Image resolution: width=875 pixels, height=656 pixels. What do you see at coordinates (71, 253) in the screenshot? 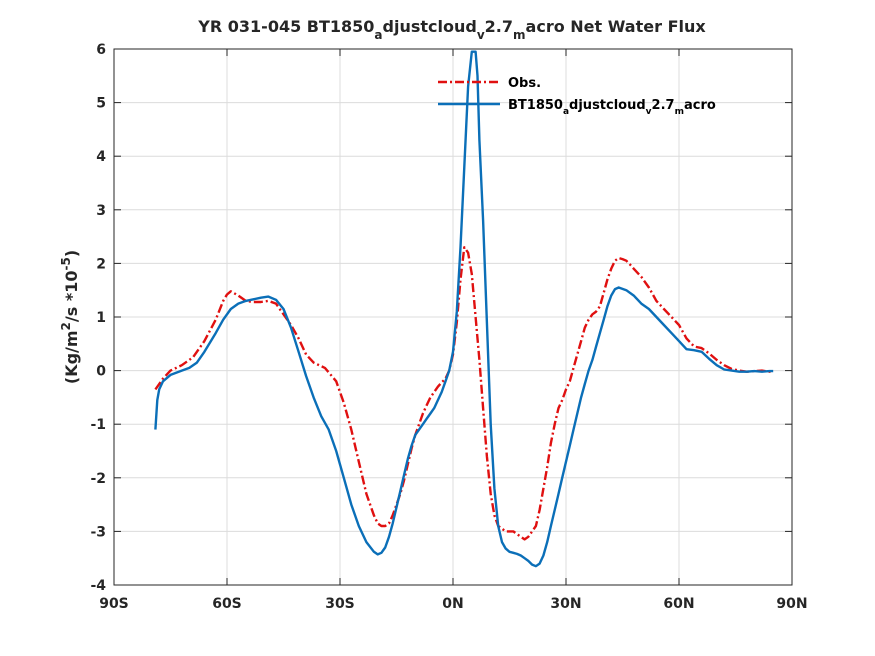
I see `text-part: )` at bounding box center [71, 253].